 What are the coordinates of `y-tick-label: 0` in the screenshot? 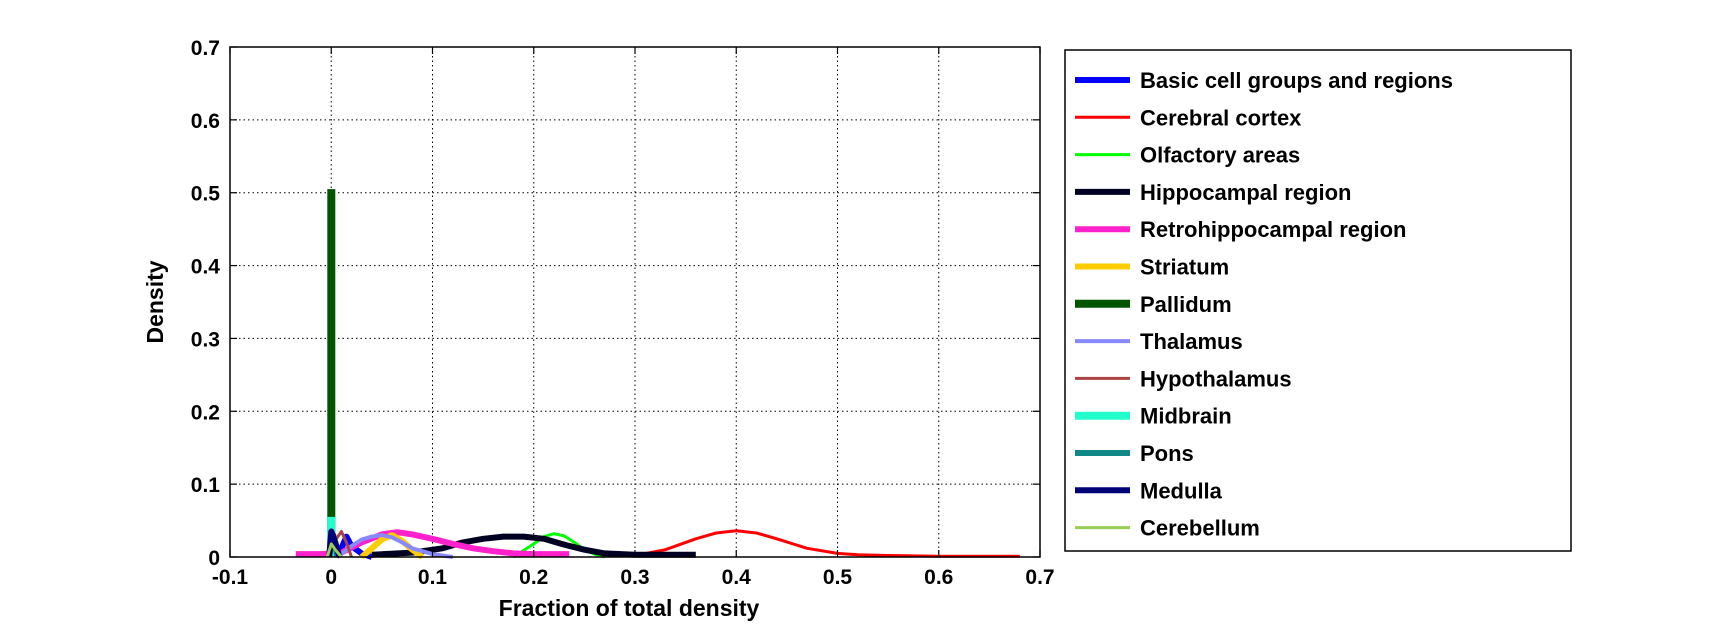 It's located at (214, 558).